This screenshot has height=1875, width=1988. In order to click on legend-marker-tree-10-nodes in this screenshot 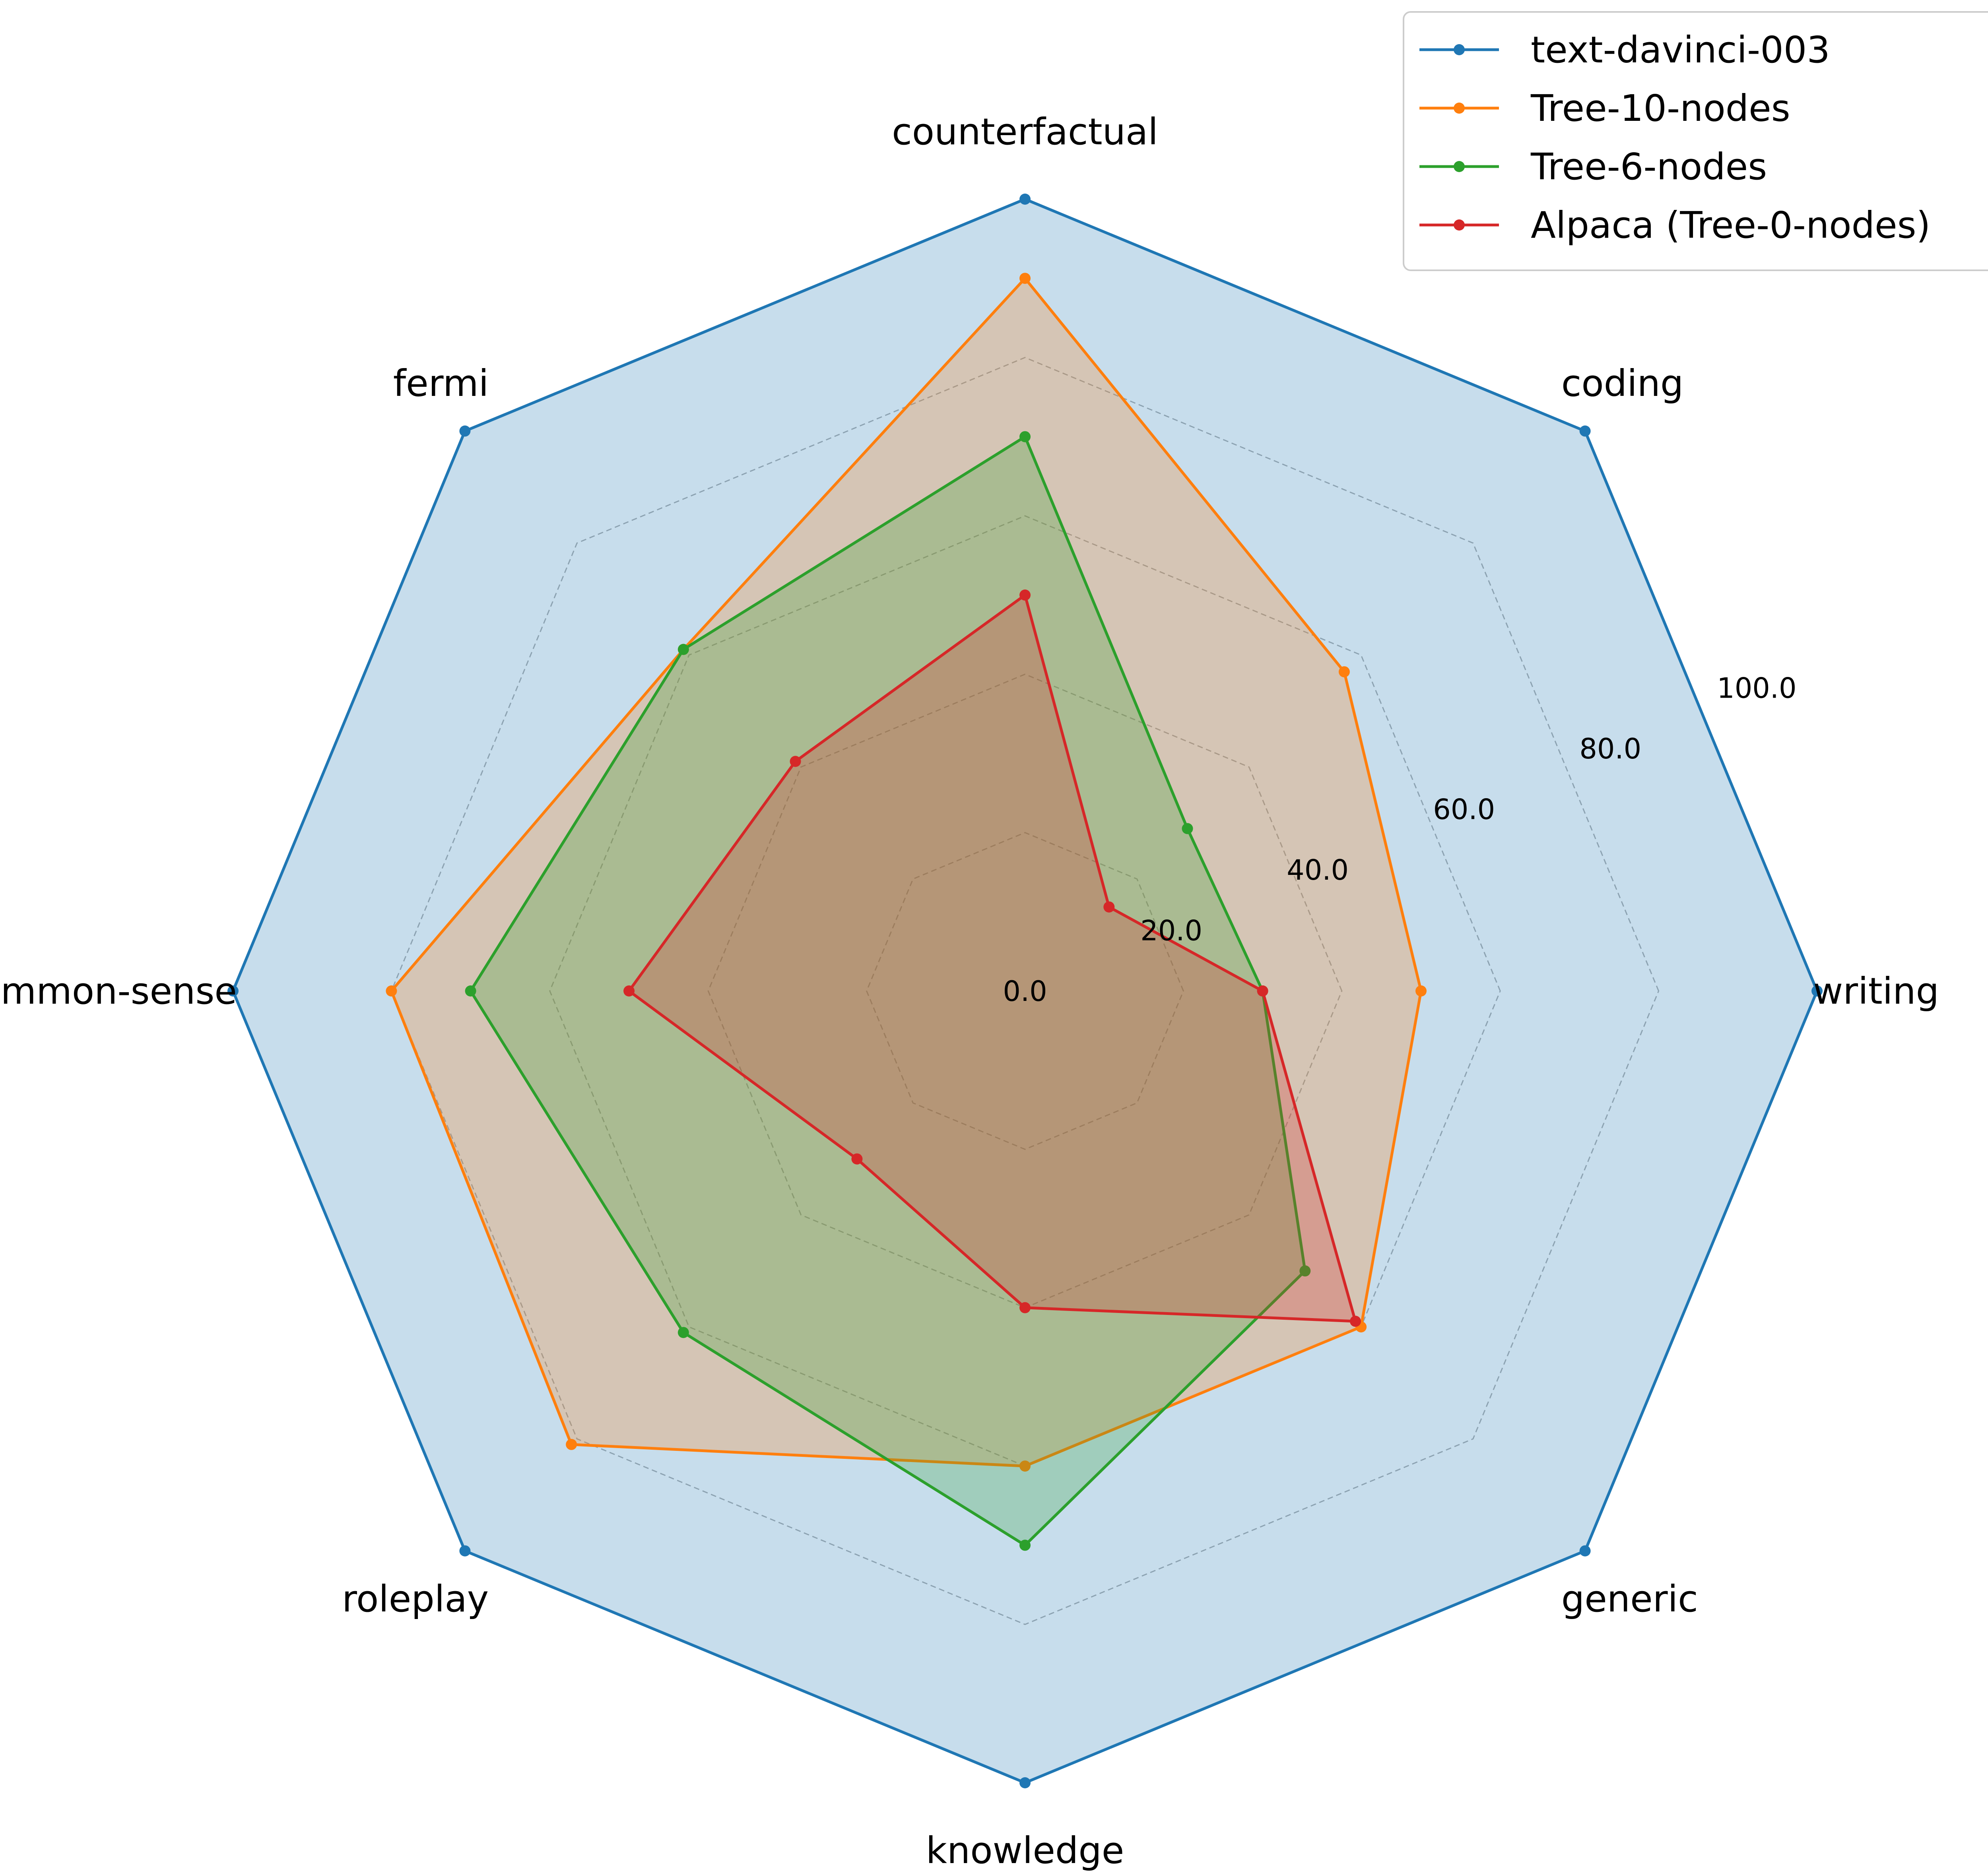, I will do `click(1459, 108)`.